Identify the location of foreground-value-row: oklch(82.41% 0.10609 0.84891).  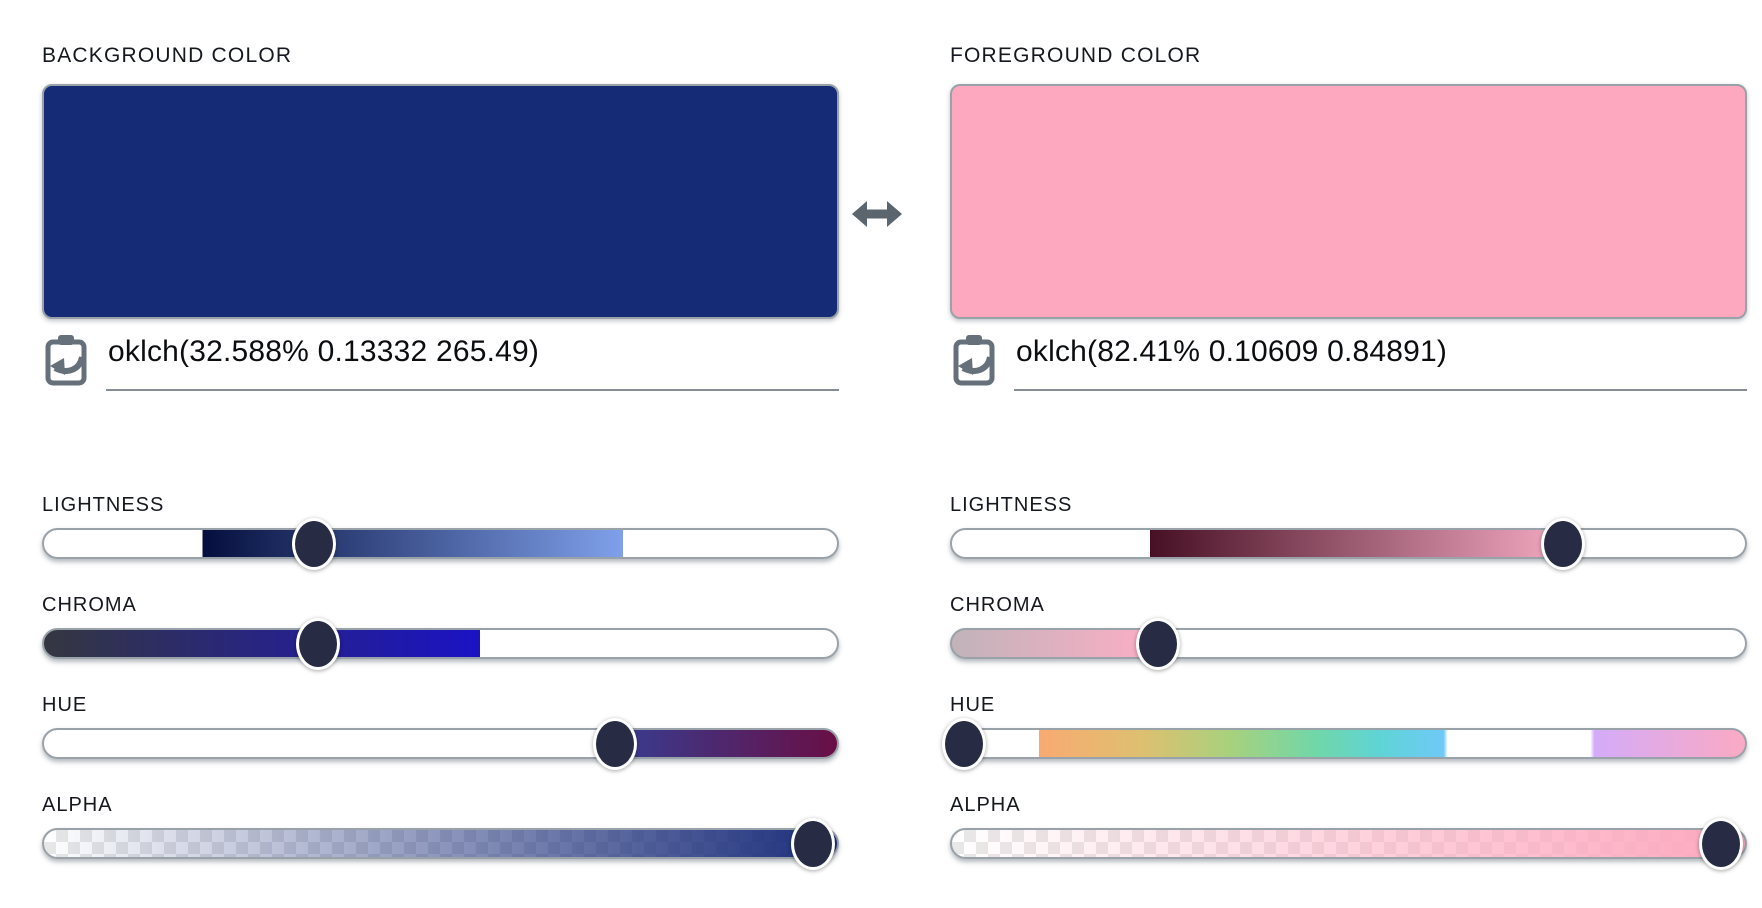
(1348, 362).